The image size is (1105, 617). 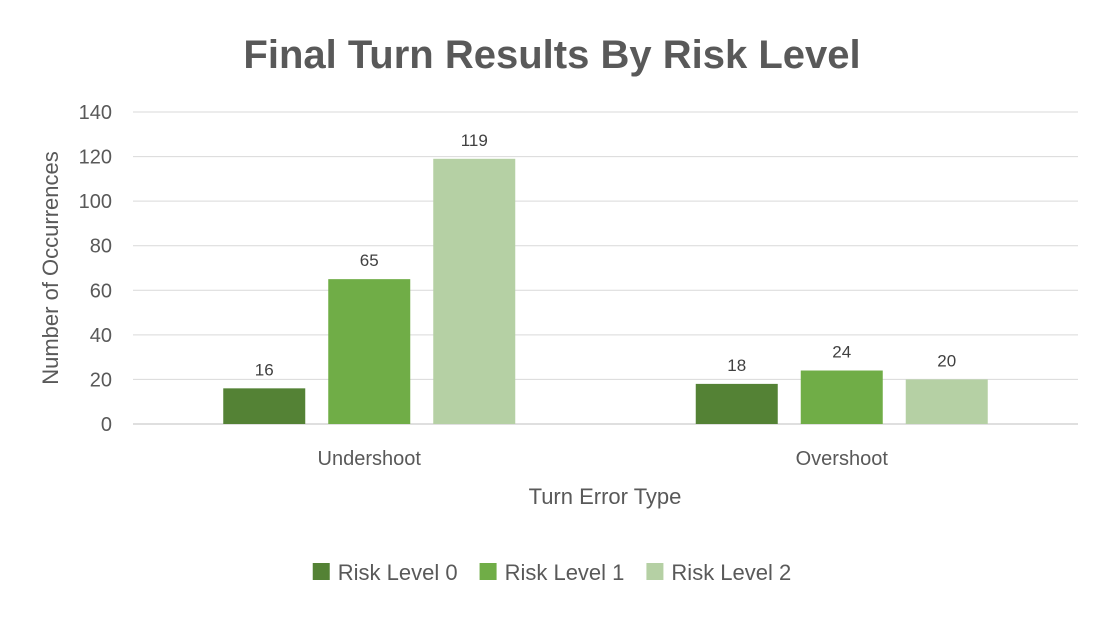 What do you see at coordinates (101, 380) in the screenshot?
I see `y-tick-label: 20` at bounding box center [101, 380].